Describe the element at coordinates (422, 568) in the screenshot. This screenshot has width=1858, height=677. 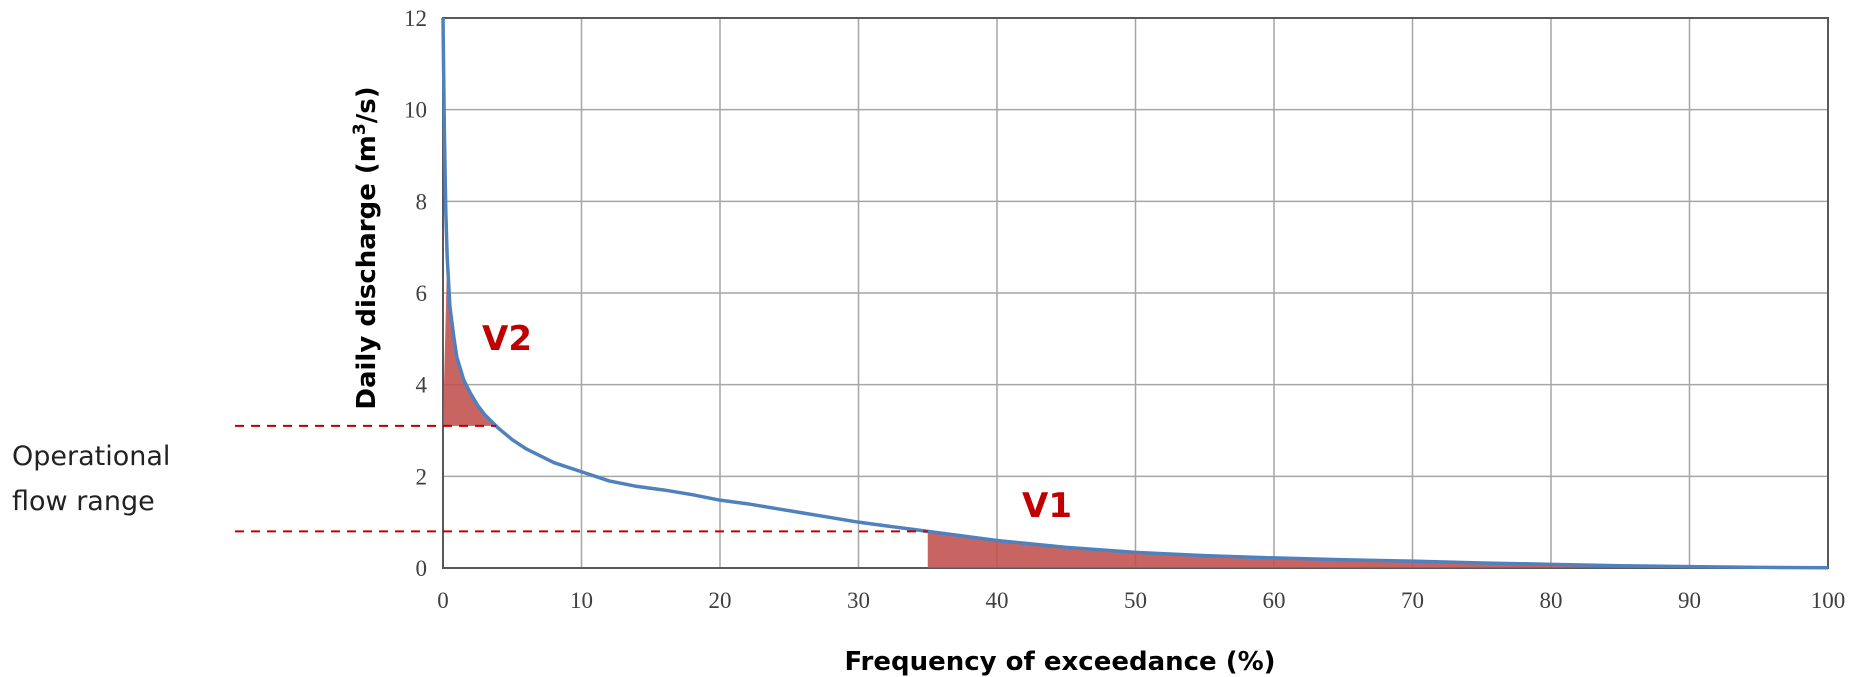
I see `y-tick-label: 0` at that location.